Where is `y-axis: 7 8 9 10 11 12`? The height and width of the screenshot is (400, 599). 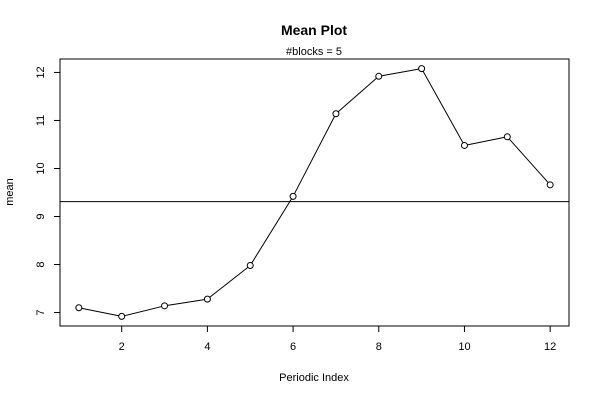
y-axis: 7 8 9 10 11 12 is located at coordinates (47, 191).